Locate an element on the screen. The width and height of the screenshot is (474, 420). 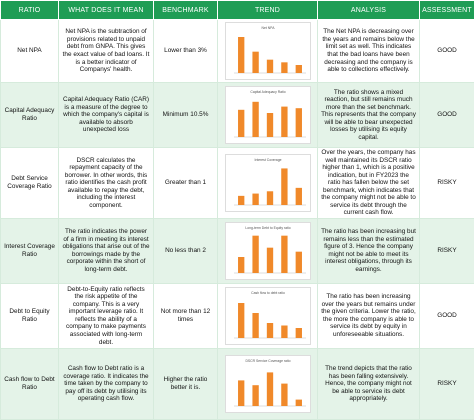
chart-title: Long-term Debt to Equity ratio is located at coordinates (267, 228).